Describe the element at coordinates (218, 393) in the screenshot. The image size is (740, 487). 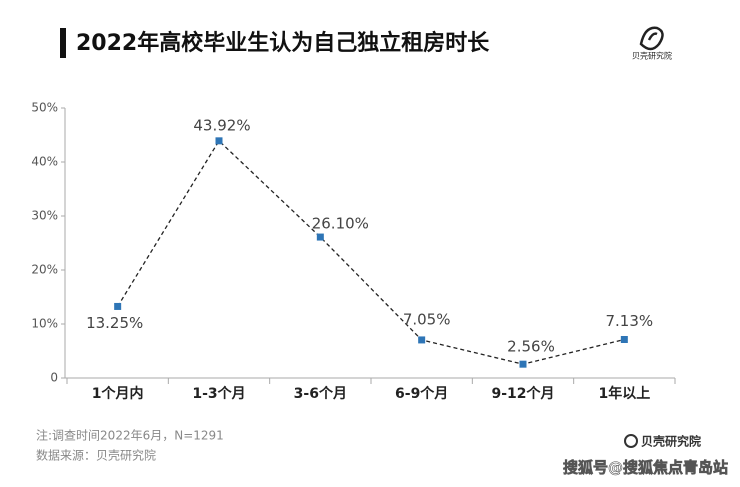
I see `x-tick-label: 1-3个月` at that location.